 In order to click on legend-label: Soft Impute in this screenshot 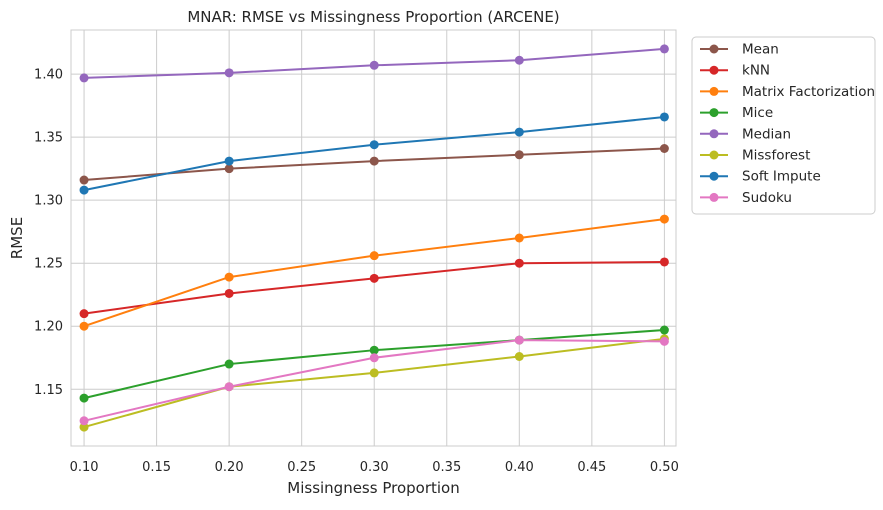, I will do `click(781, 177)`.